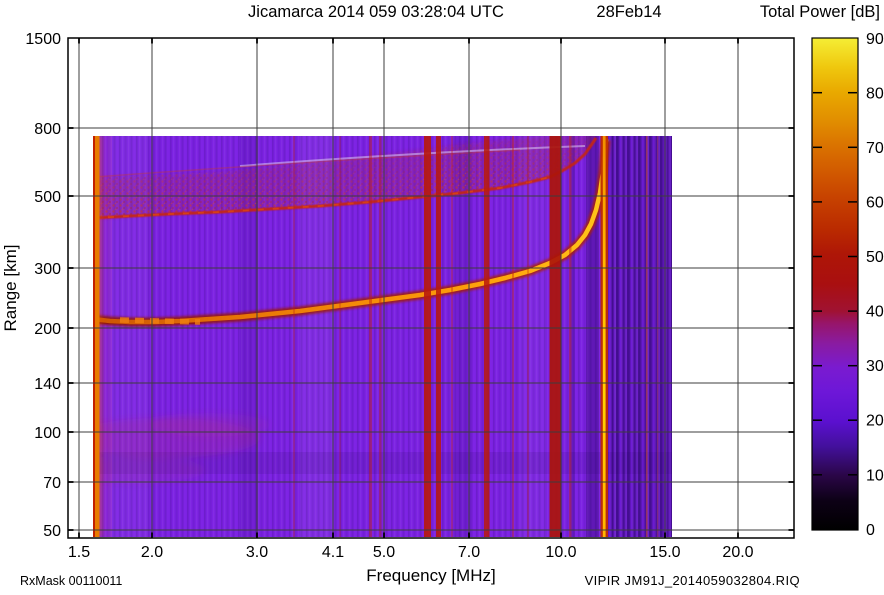 The height and width of the screenshot is (595, 884). Describe the element at coordinates (47, 197) in the screenshot. I see `y-tick-label: 500` at that location.